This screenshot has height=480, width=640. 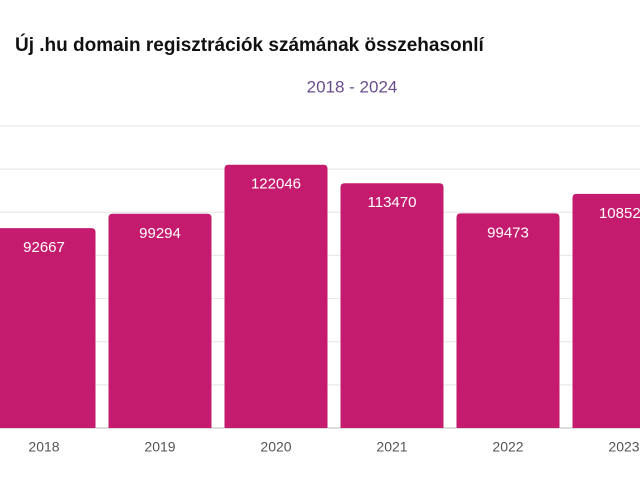 I want to click on x-tick-label: 2021, so click(x=391, y=447).